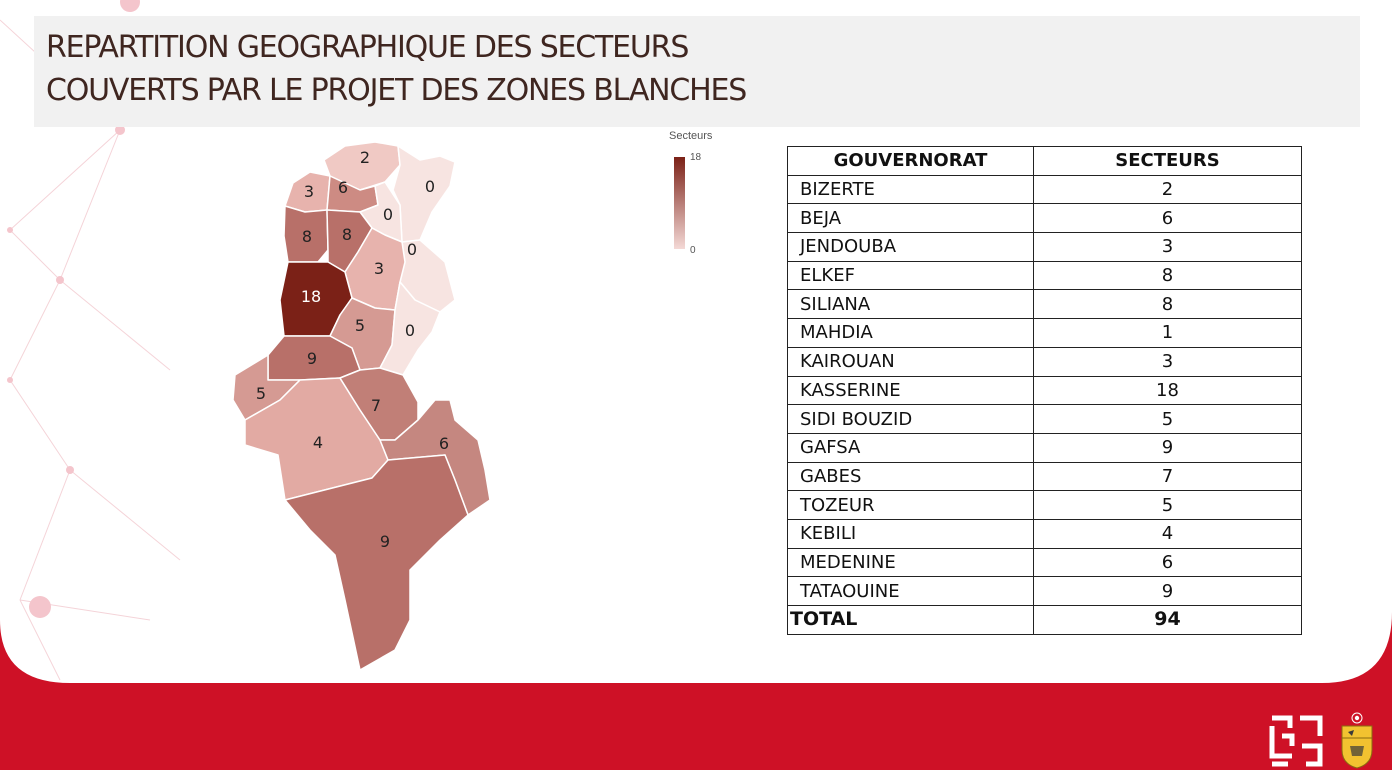 This screenshot has width=1392, height=770. I want to click on table-row: BEJA 6, so click(1044, 218).